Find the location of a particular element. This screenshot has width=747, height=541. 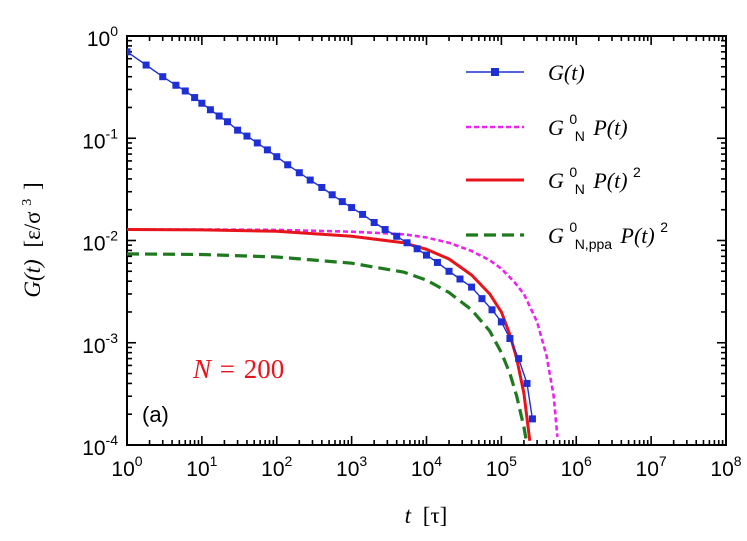

x-tick-label: 10² is located at coordinates (276, 467).